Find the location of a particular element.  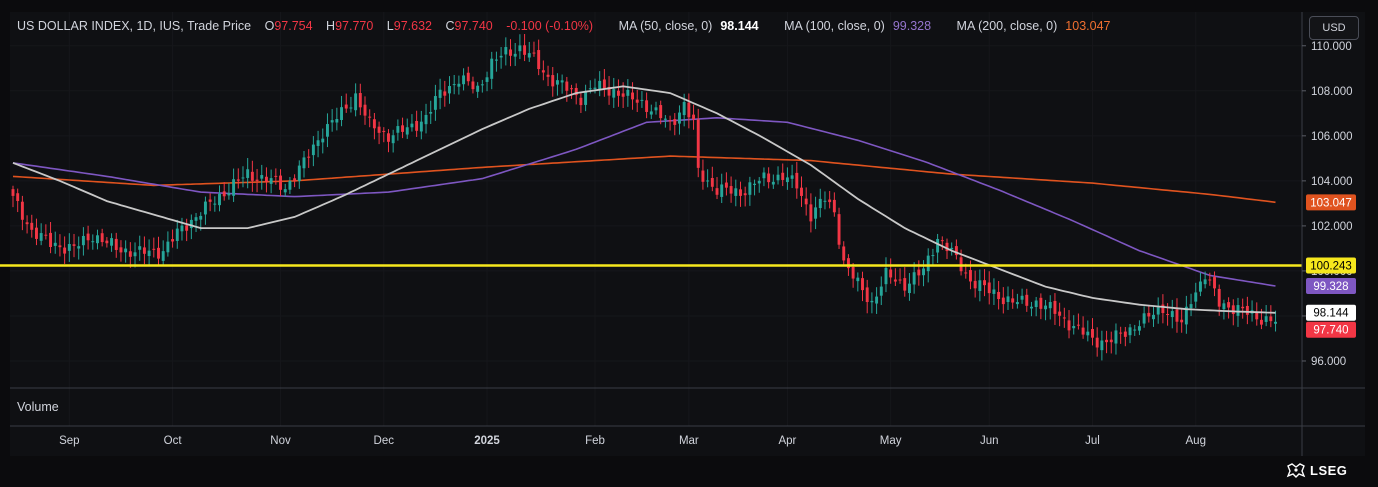

x-tick-label: Nov is located at coordinates (280, 441).